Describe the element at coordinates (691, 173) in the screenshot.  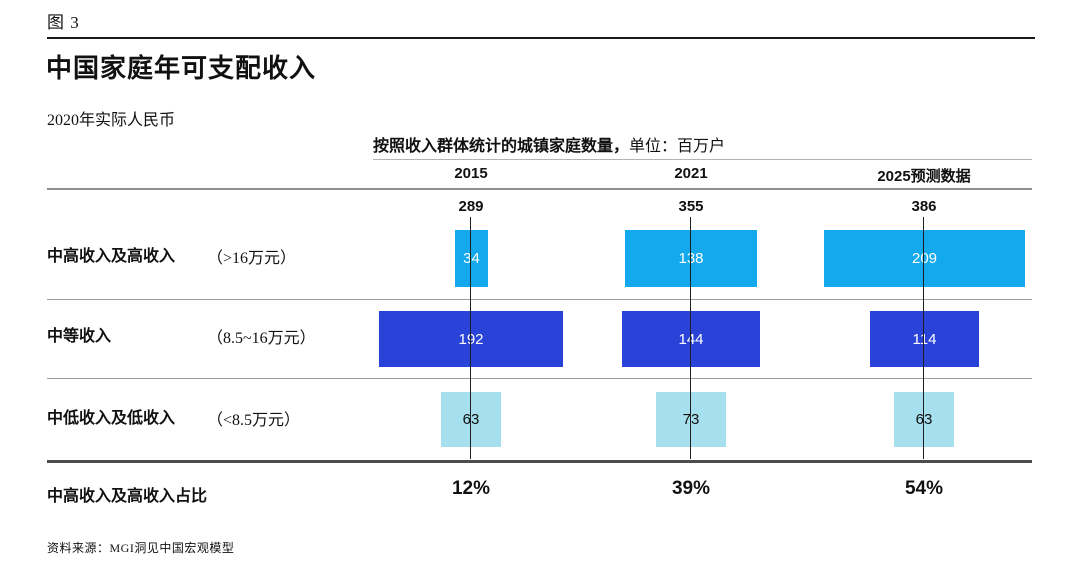
I see `column-header-2021: 2021` at that location.